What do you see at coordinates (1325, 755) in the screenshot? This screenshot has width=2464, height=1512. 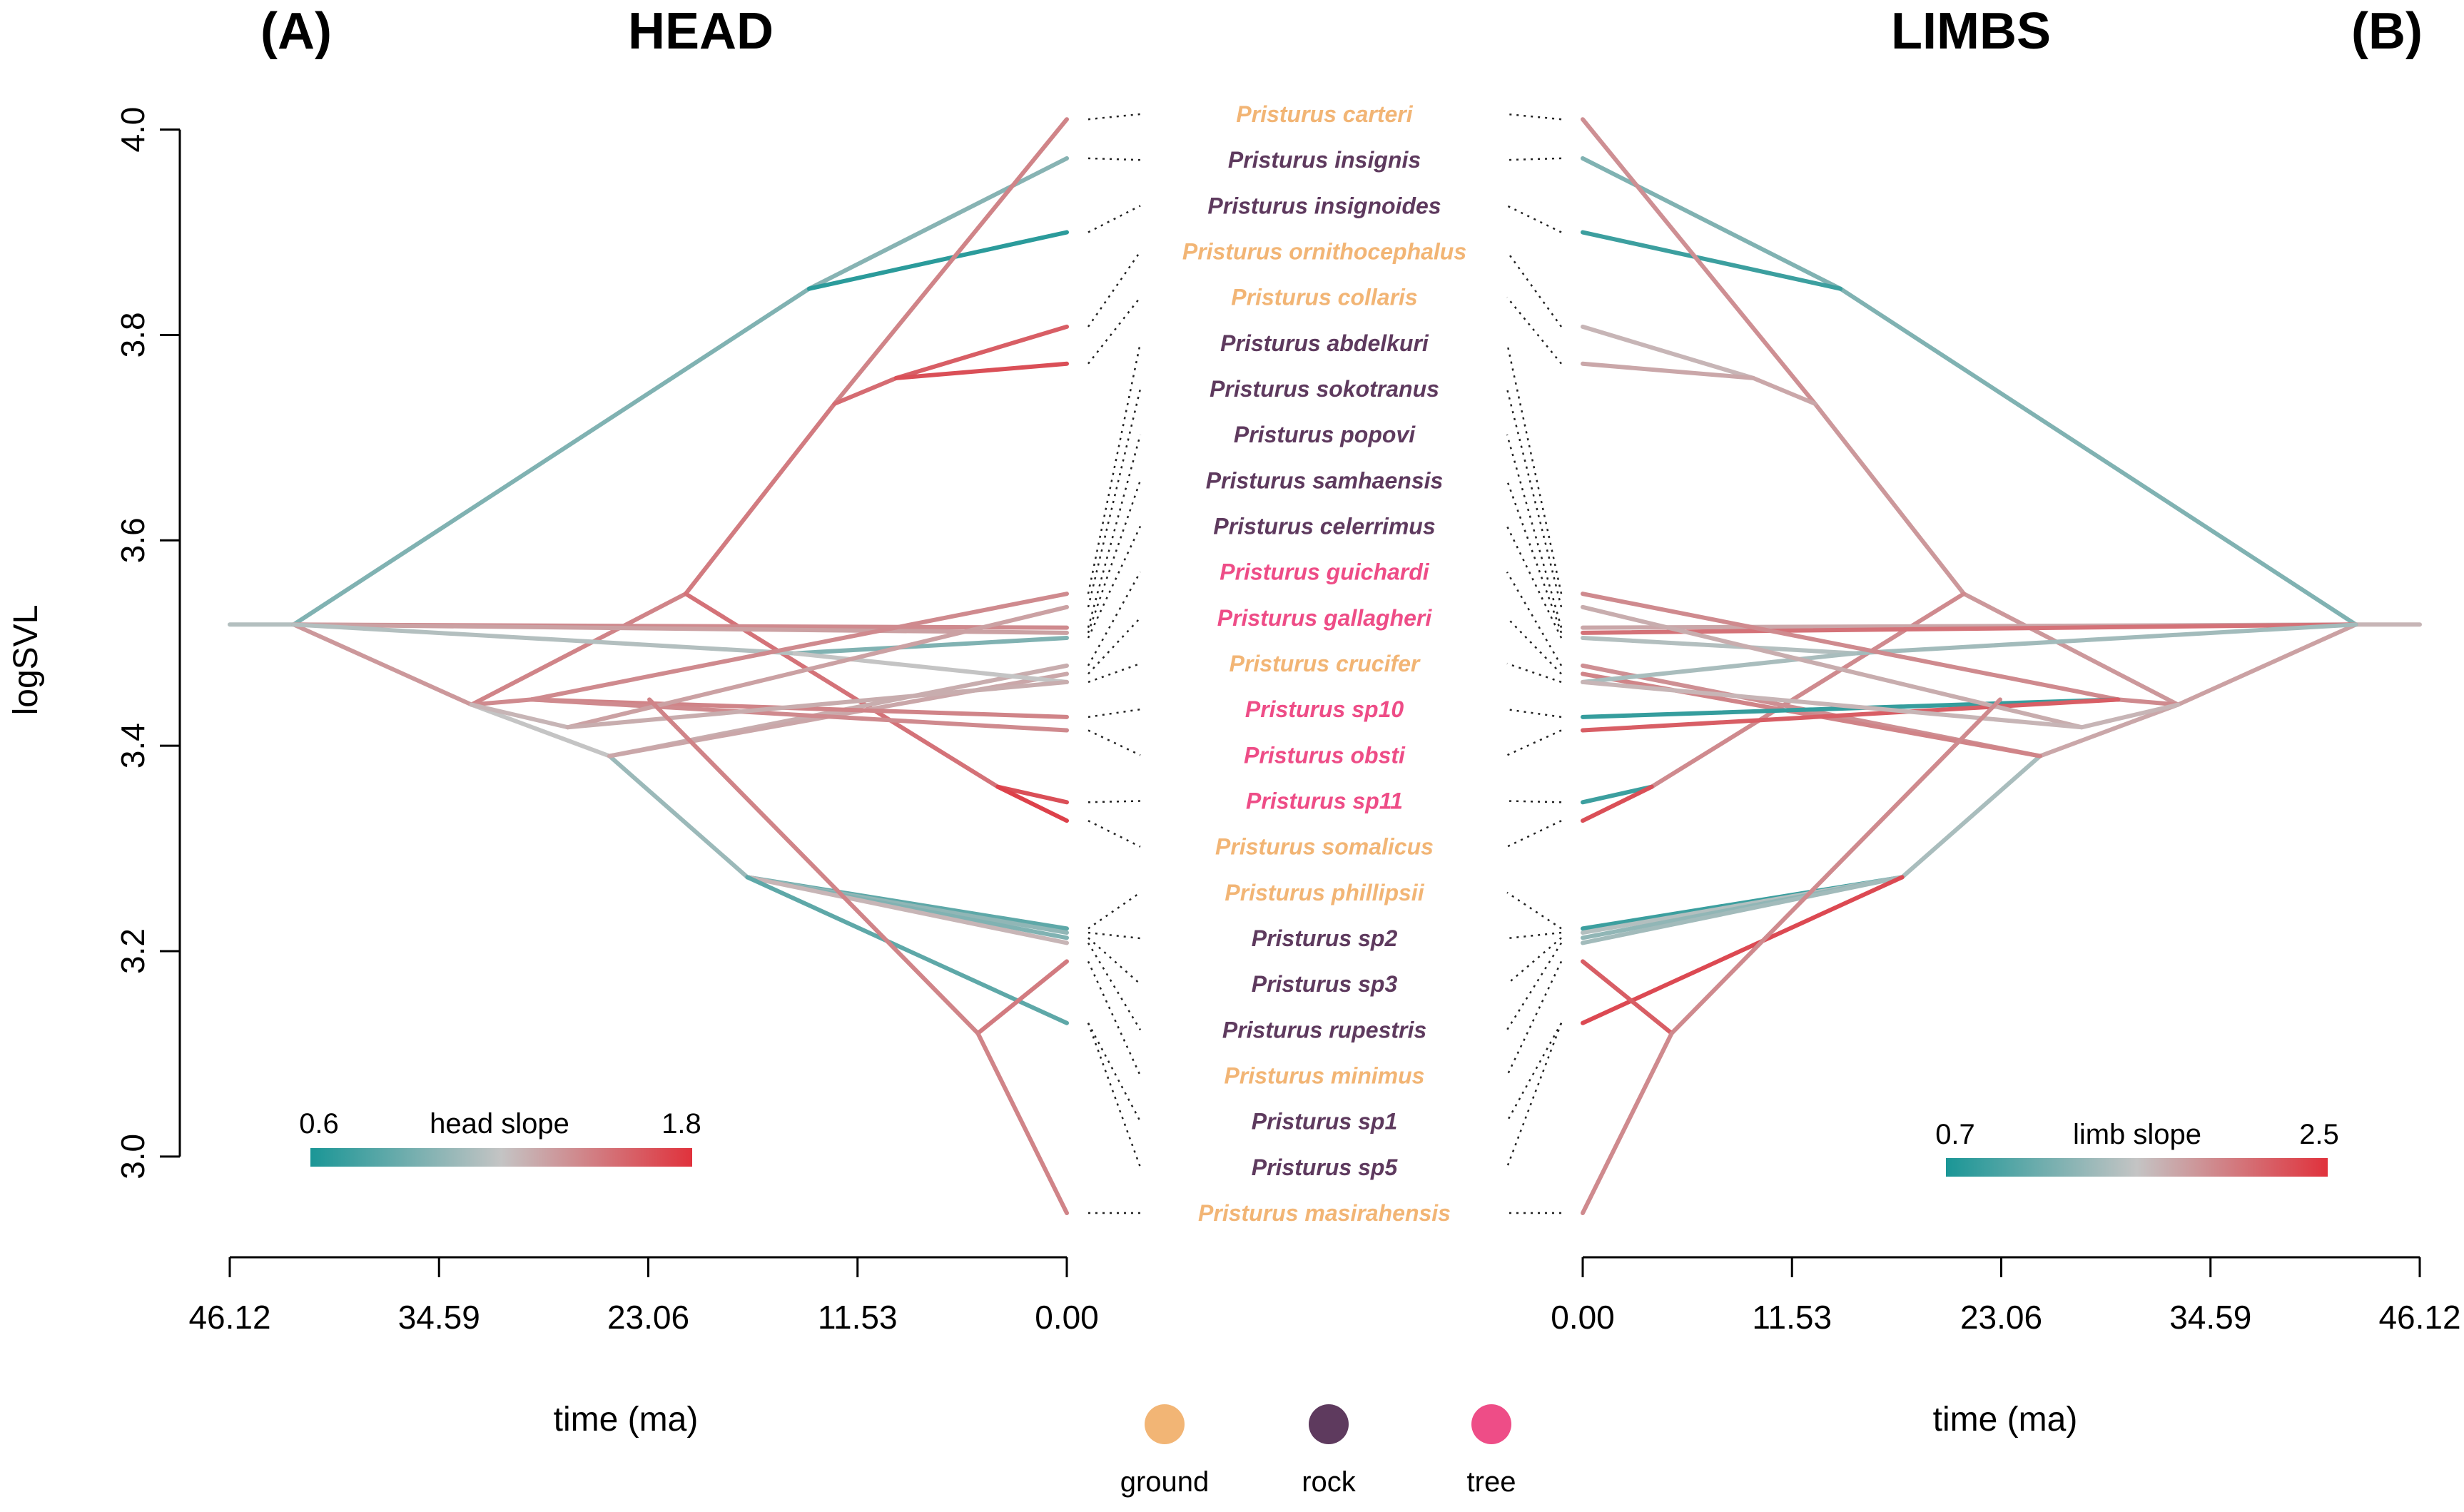 I see `species-label: Pristurus obsti` at bounding box center [1325, 755].